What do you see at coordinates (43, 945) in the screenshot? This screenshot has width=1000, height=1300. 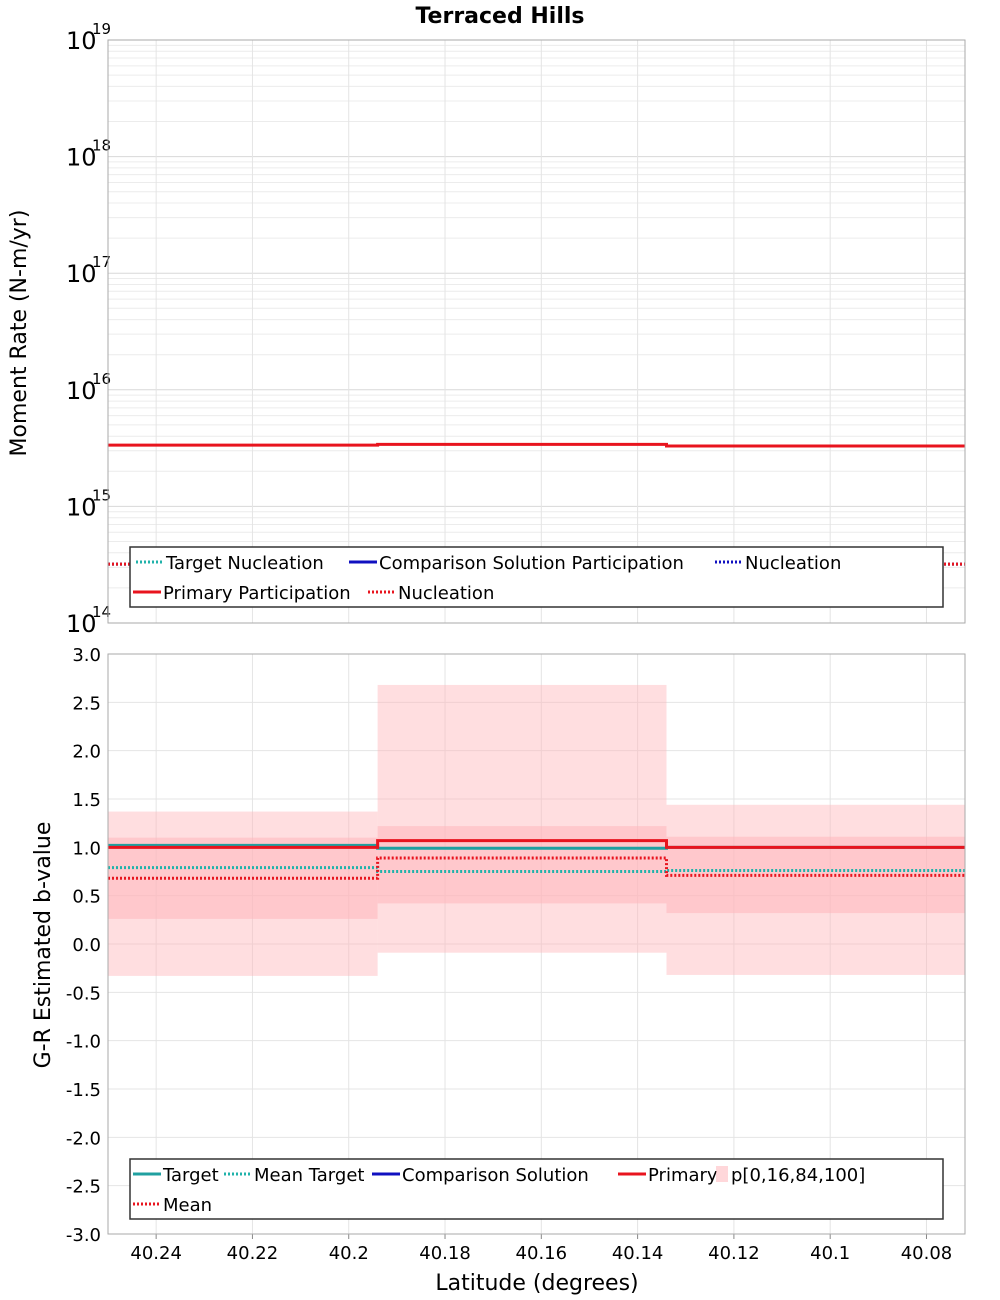 I see `bottom-y-axis-label: G-R Estimated b-value` at bounding box center [43, 945].